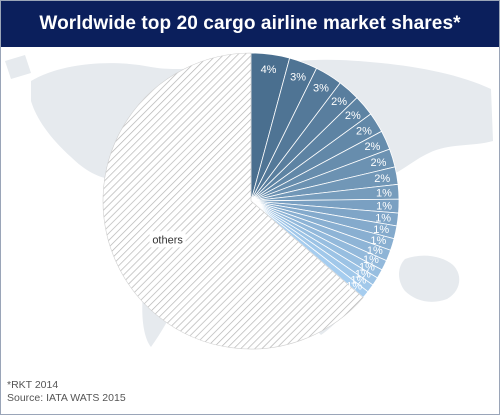  What do you see at coordinates (364, 131) in the screenshot?
I see `pie-label-6: 2%` at bounding box center [364, 131].